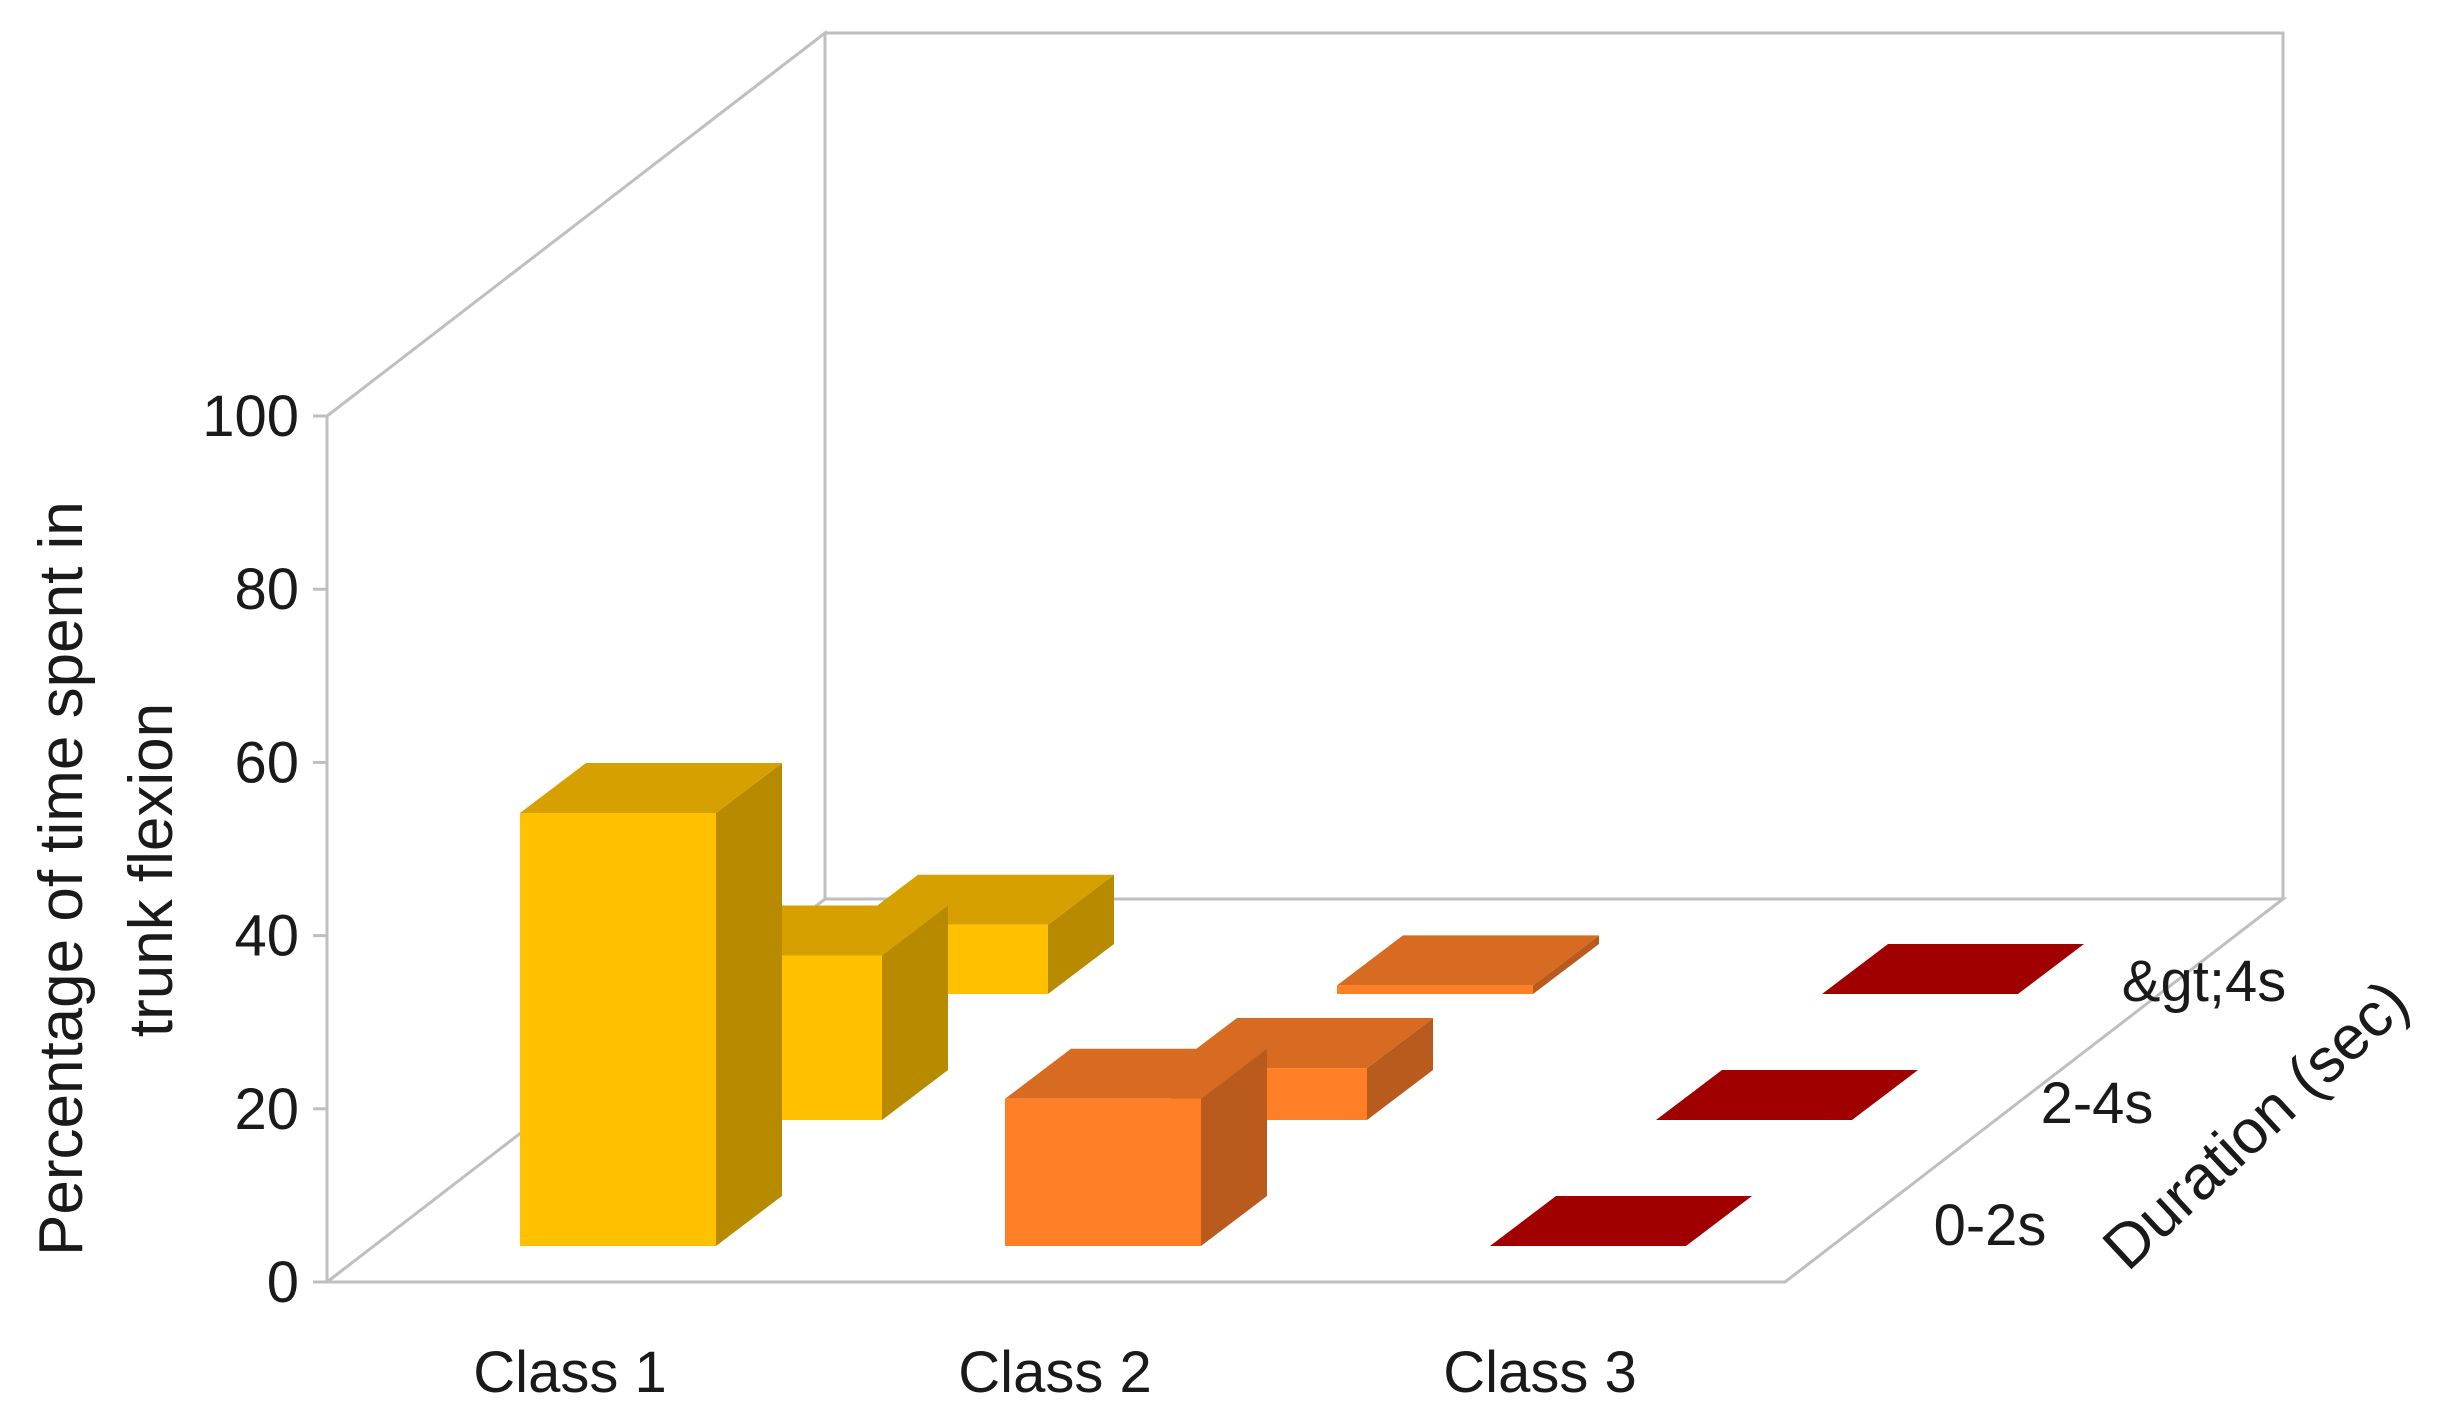 The width and height of the screenshot is (2458, 1412). What do you see at coordinates (264, 849) in the screenshot?
I see `y-axis-ticks: 0 20 40 60 80 100` at bounding box center [264, 849].